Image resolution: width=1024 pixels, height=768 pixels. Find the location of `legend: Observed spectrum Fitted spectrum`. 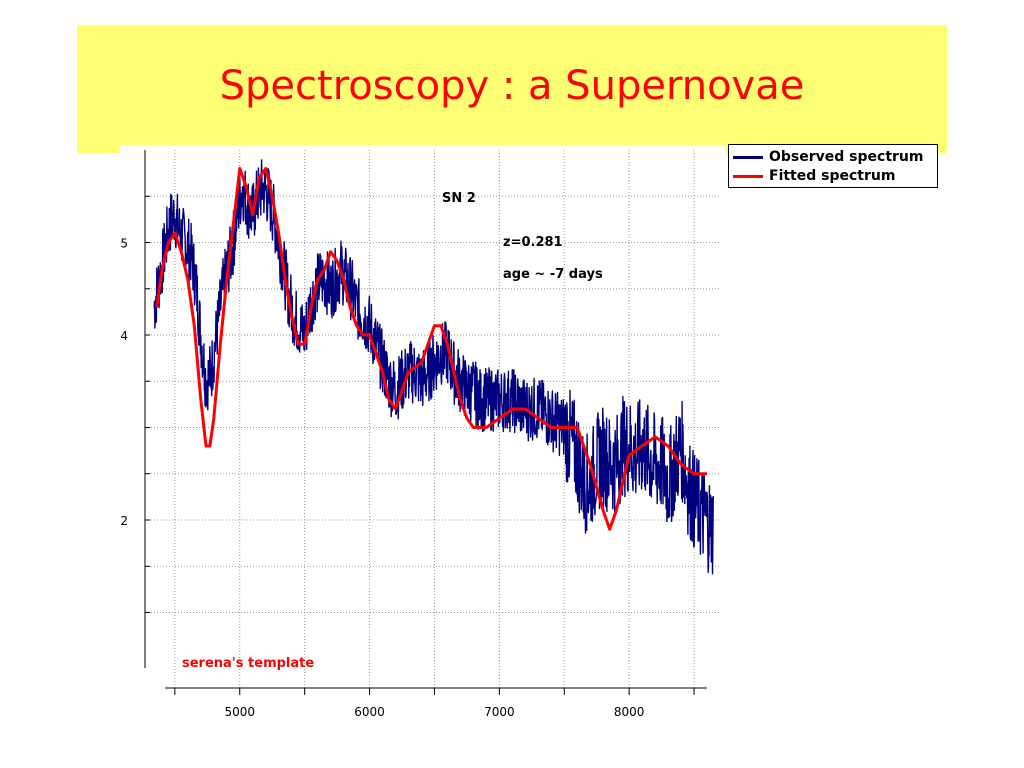

legend: Observed spectrum Fitted spectrum is located at coordinates (833, 166).